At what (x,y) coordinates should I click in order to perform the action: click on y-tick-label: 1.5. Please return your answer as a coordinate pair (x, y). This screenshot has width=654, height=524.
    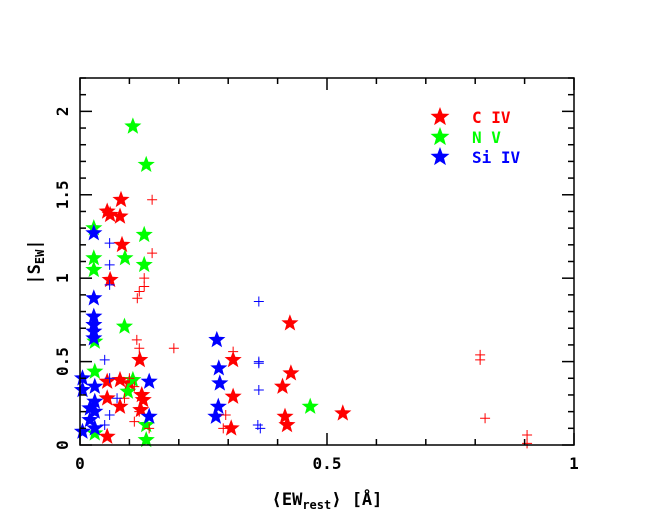
    Looking at the image, I should click on (62, 194).